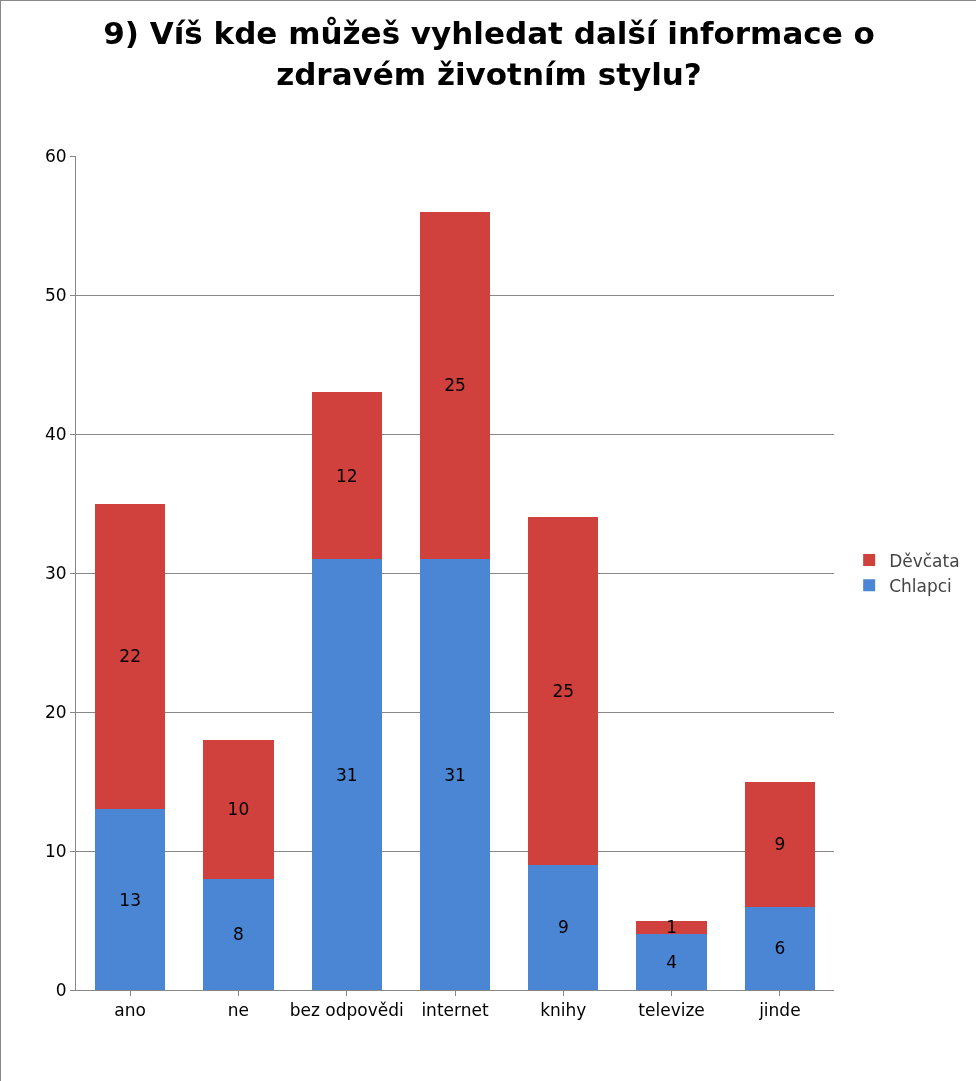 The width and height of the screenshot is (976, 1081). Describe the element at coordinates (238, 1010) in the screenshot. I see `x-tick-label: ne` at that location.